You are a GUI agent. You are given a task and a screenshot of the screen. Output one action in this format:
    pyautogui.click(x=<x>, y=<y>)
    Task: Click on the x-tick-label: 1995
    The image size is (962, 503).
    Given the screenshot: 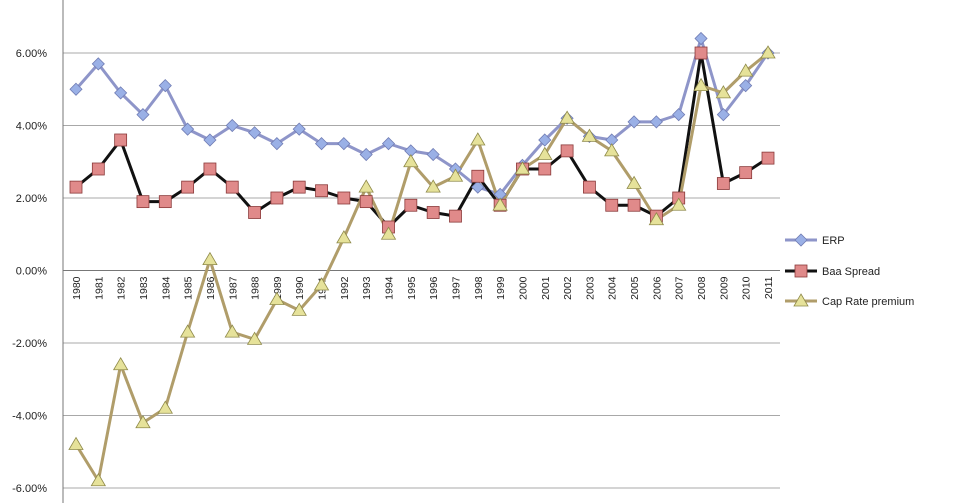 What is the action you would take?
    pyautogui.click(x=412, y=288)
    